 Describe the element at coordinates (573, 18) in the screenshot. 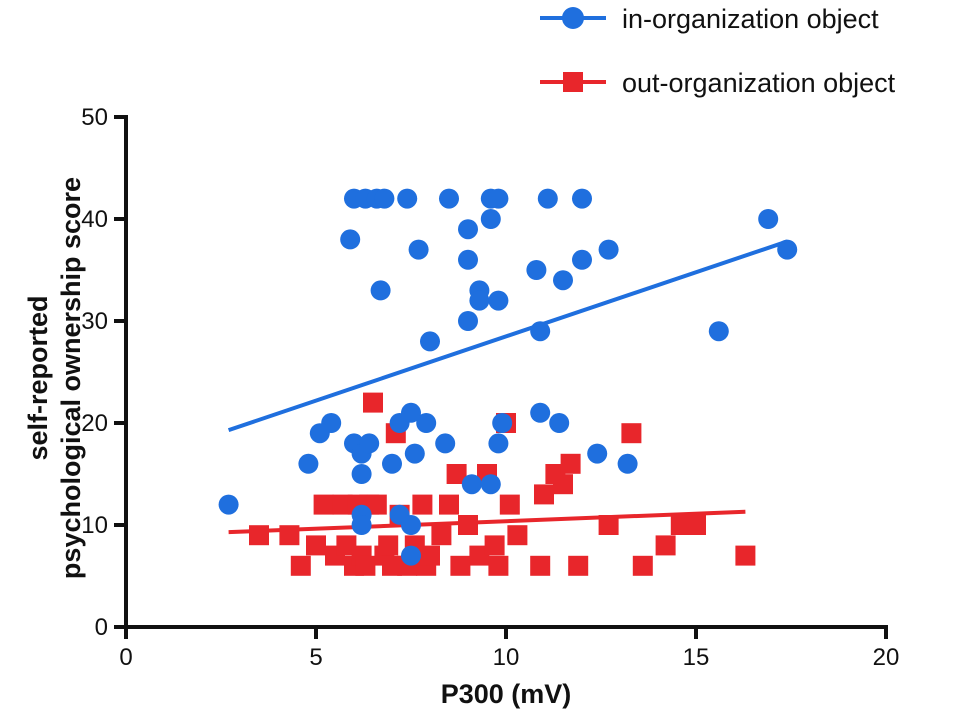

I see `legend-marker-circle` at that location.